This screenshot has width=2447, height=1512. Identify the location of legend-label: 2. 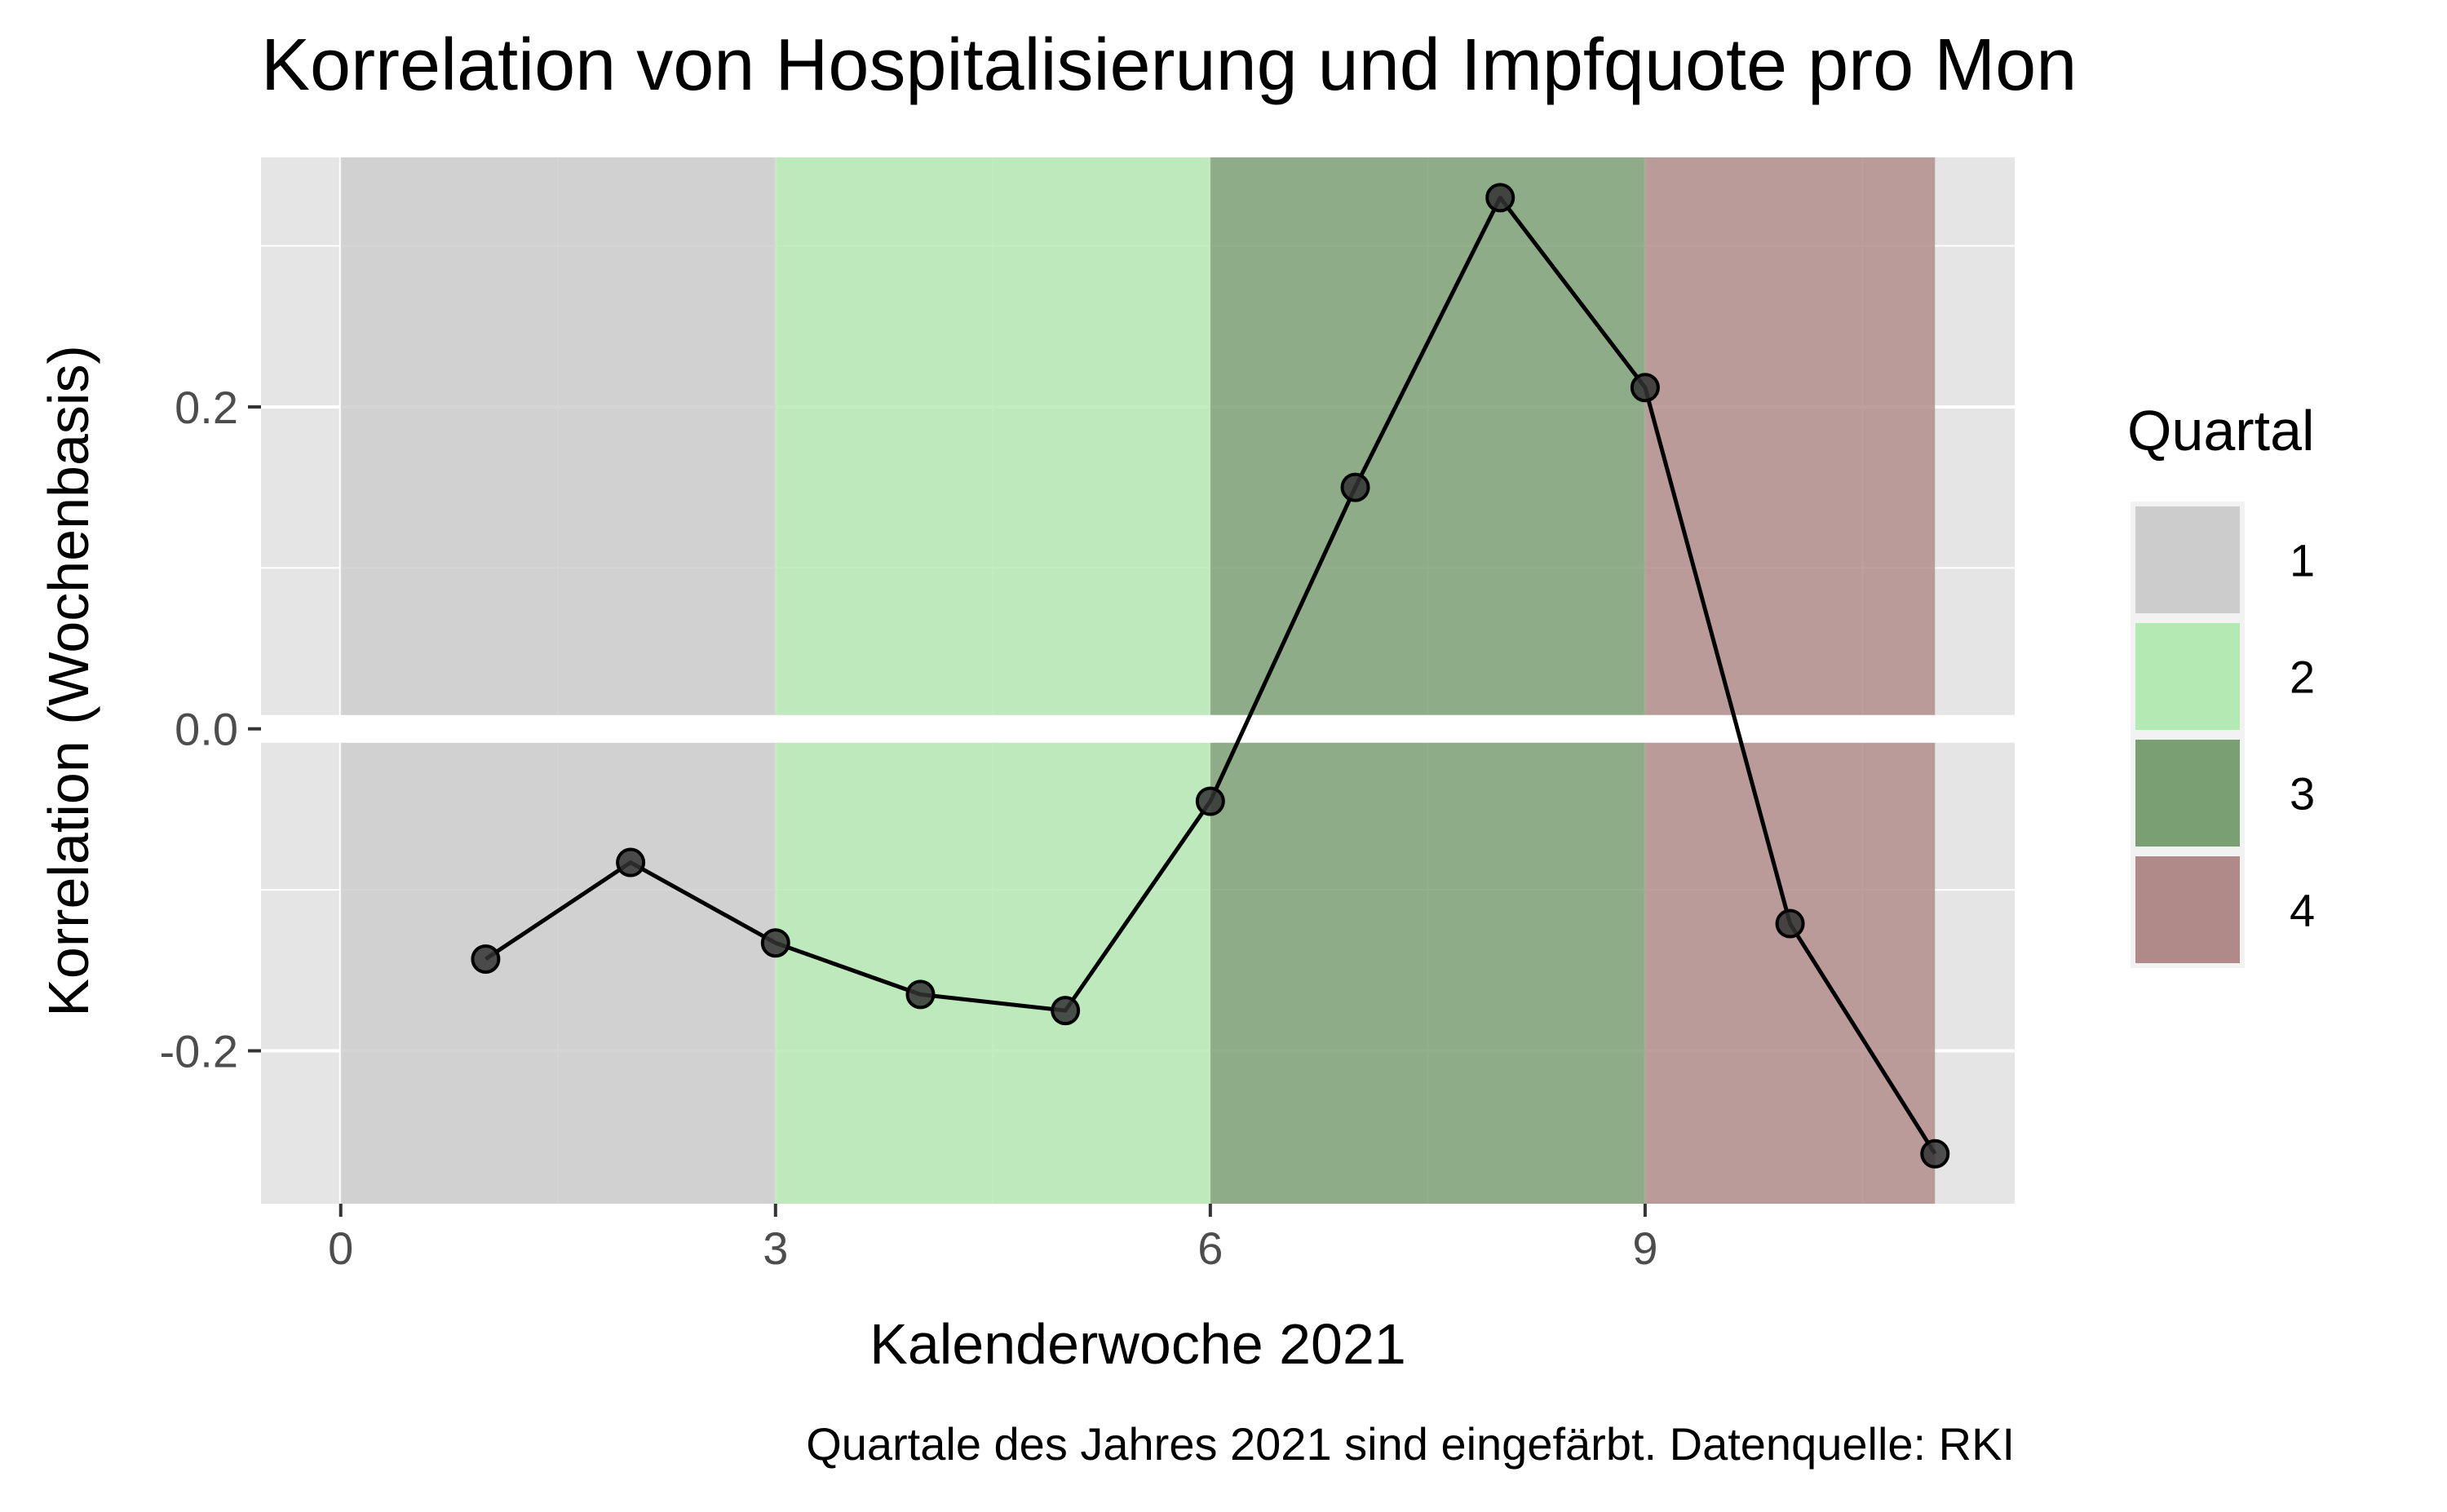
(2302, 677).